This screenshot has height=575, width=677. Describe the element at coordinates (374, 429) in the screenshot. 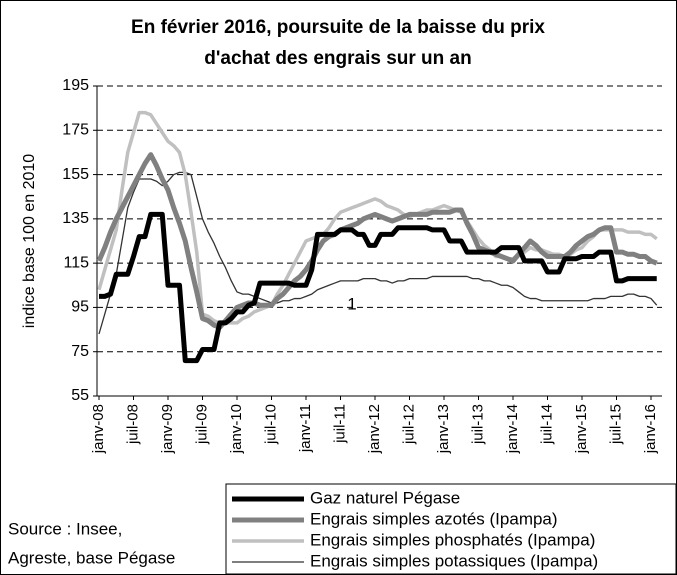

I see `x-tick-label: janv-12` at that location.